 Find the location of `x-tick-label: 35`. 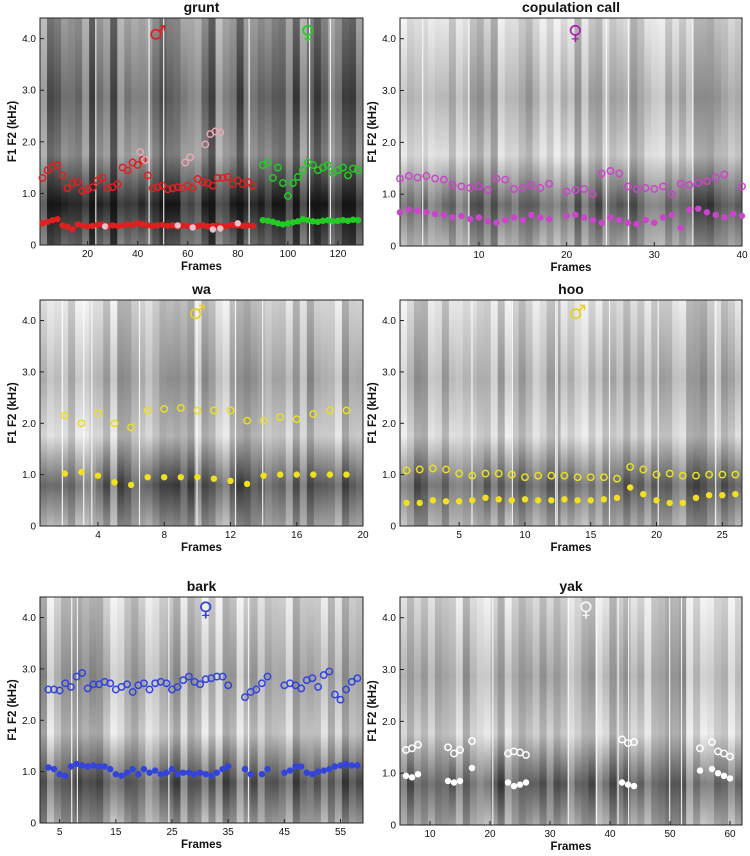

x-tick-label: 35 is located at coordinates (229, 832).